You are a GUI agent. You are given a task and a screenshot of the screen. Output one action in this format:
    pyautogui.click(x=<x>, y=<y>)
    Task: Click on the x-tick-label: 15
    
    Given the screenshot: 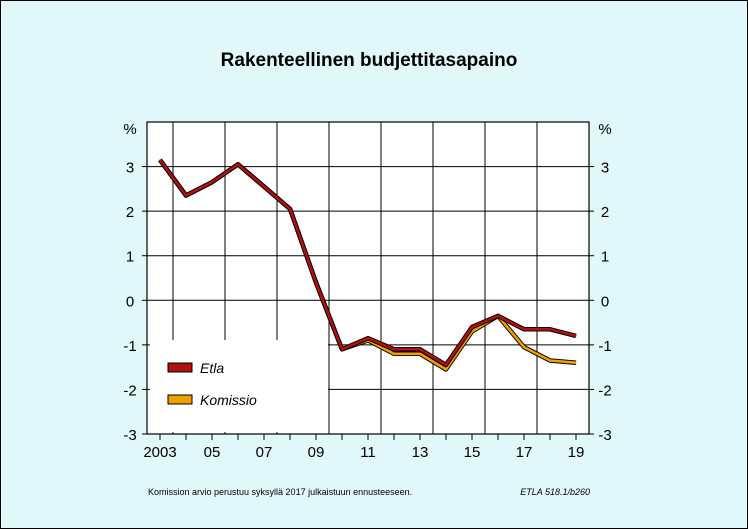 What is the action you would take?
    pyautogui.click(x=472, y=452)
    